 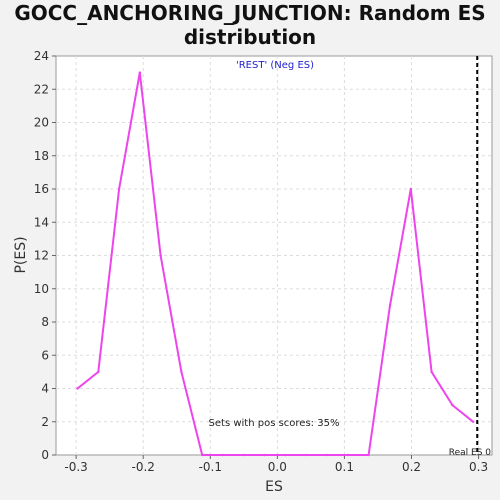 What do you see at coordinates (41, 156) in the screenshot?
I see `y-tick-label: 18` at bounding box center [41, 156].